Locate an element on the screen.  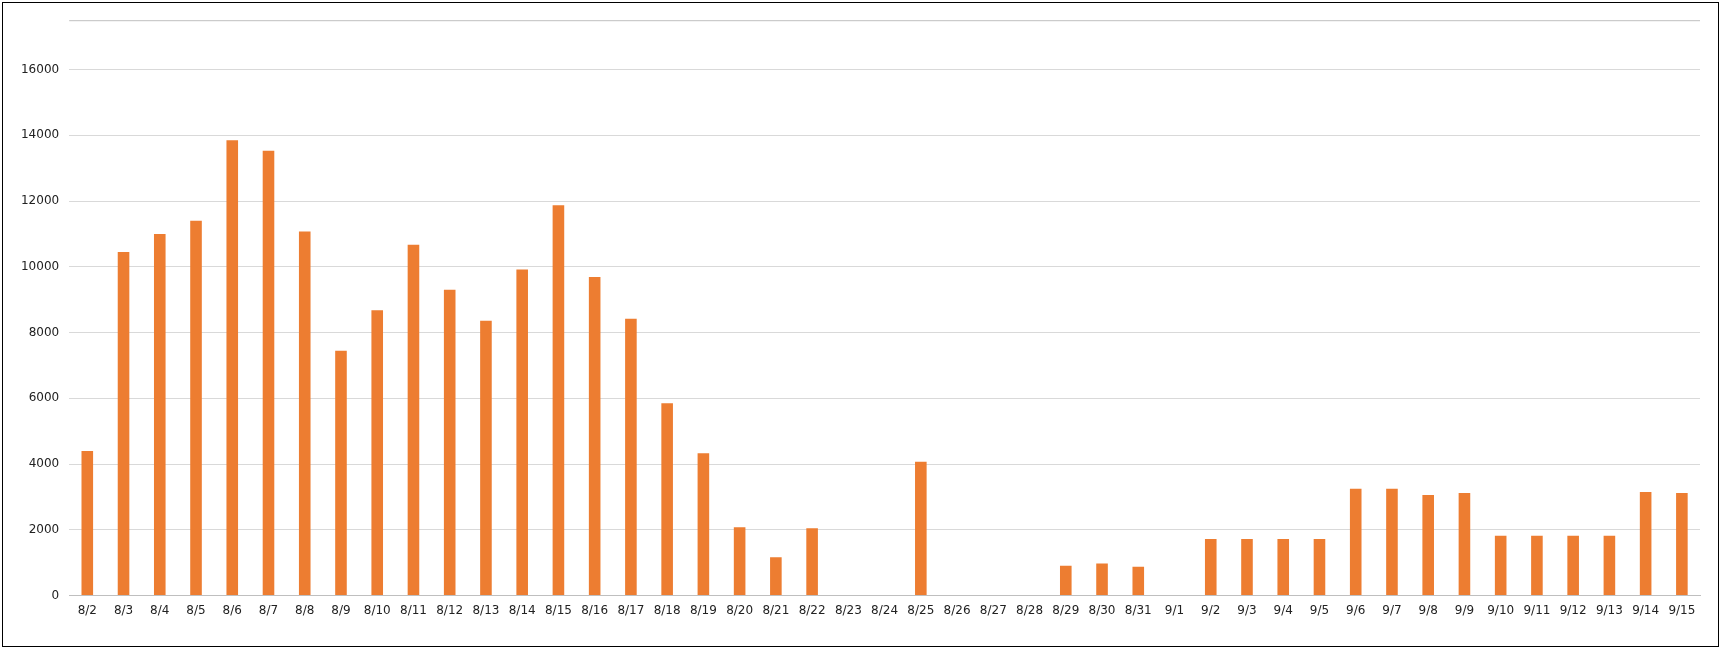
x-tick-label: 9/1 is located at coordinates (1174, 609).